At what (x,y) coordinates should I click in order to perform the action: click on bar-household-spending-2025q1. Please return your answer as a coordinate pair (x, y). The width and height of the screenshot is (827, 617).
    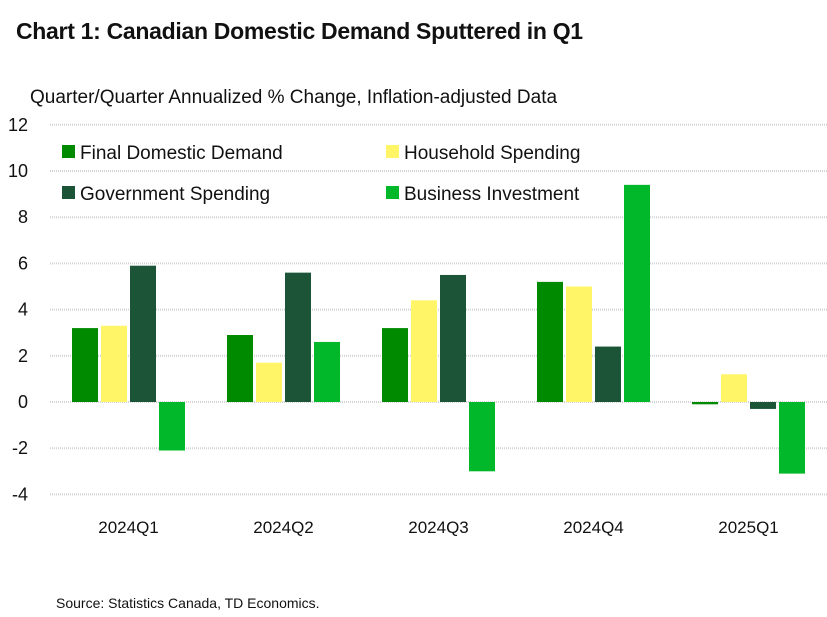
    Looking at the image, I should click on (734, 388).